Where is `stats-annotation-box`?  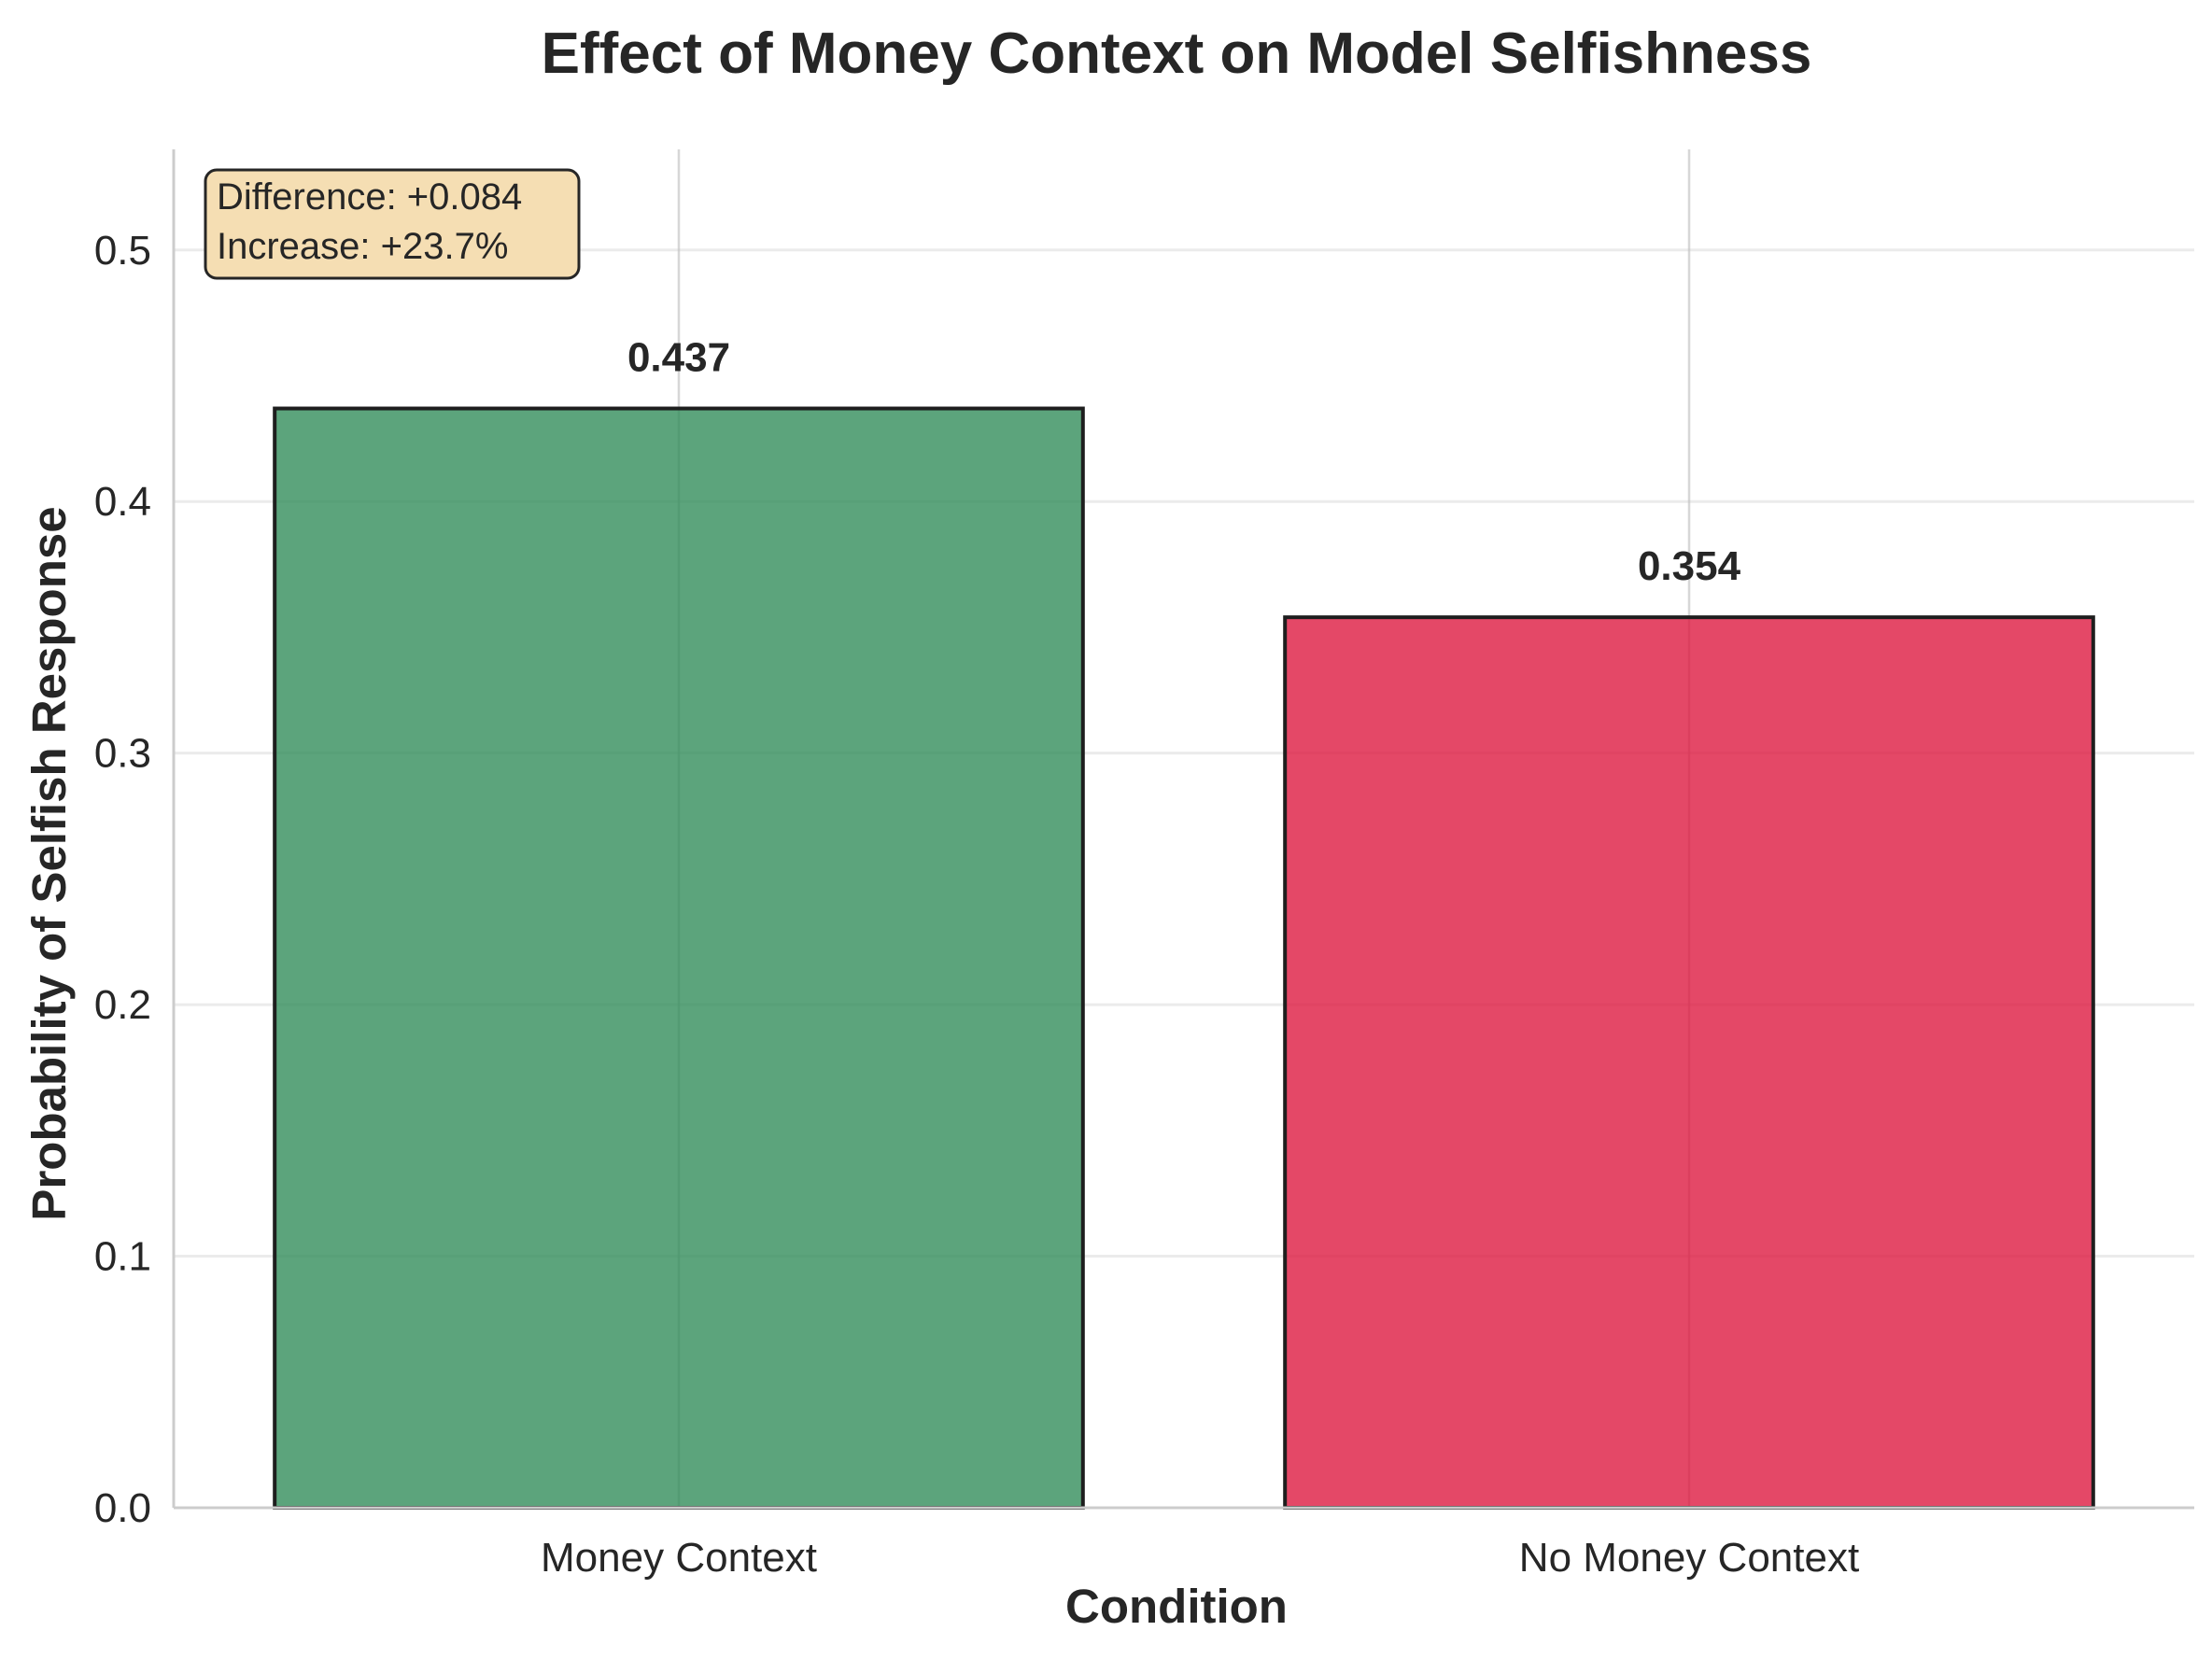
stats-annotation-box is located at coordinates (392, 224).